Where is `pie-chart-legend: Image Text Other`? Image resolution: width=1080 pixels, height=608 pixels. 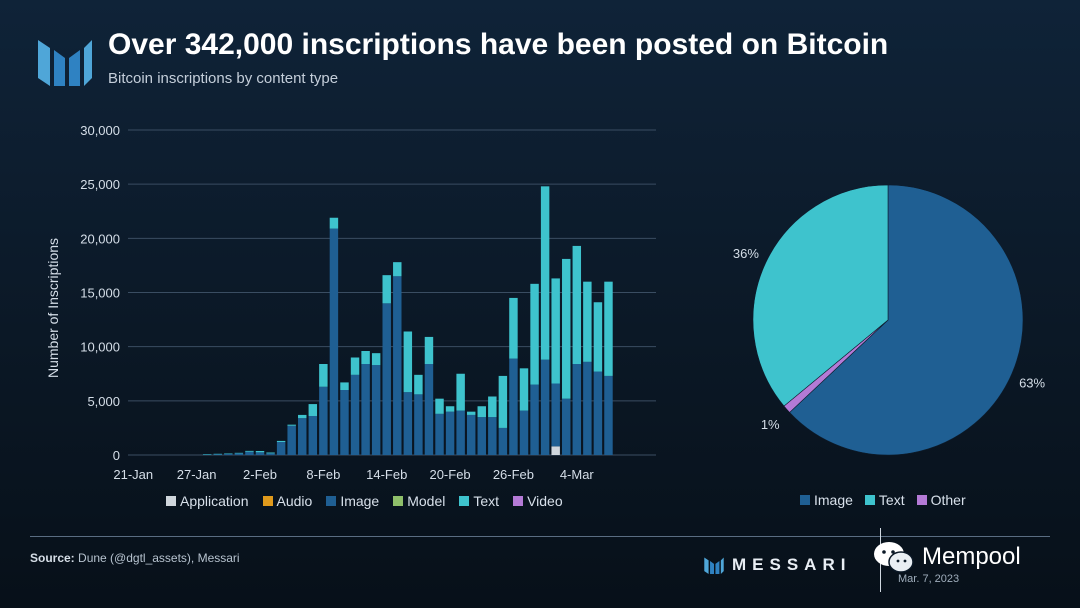
pie-chart-legend: Image Text Other is located at coordinates (883, 500).